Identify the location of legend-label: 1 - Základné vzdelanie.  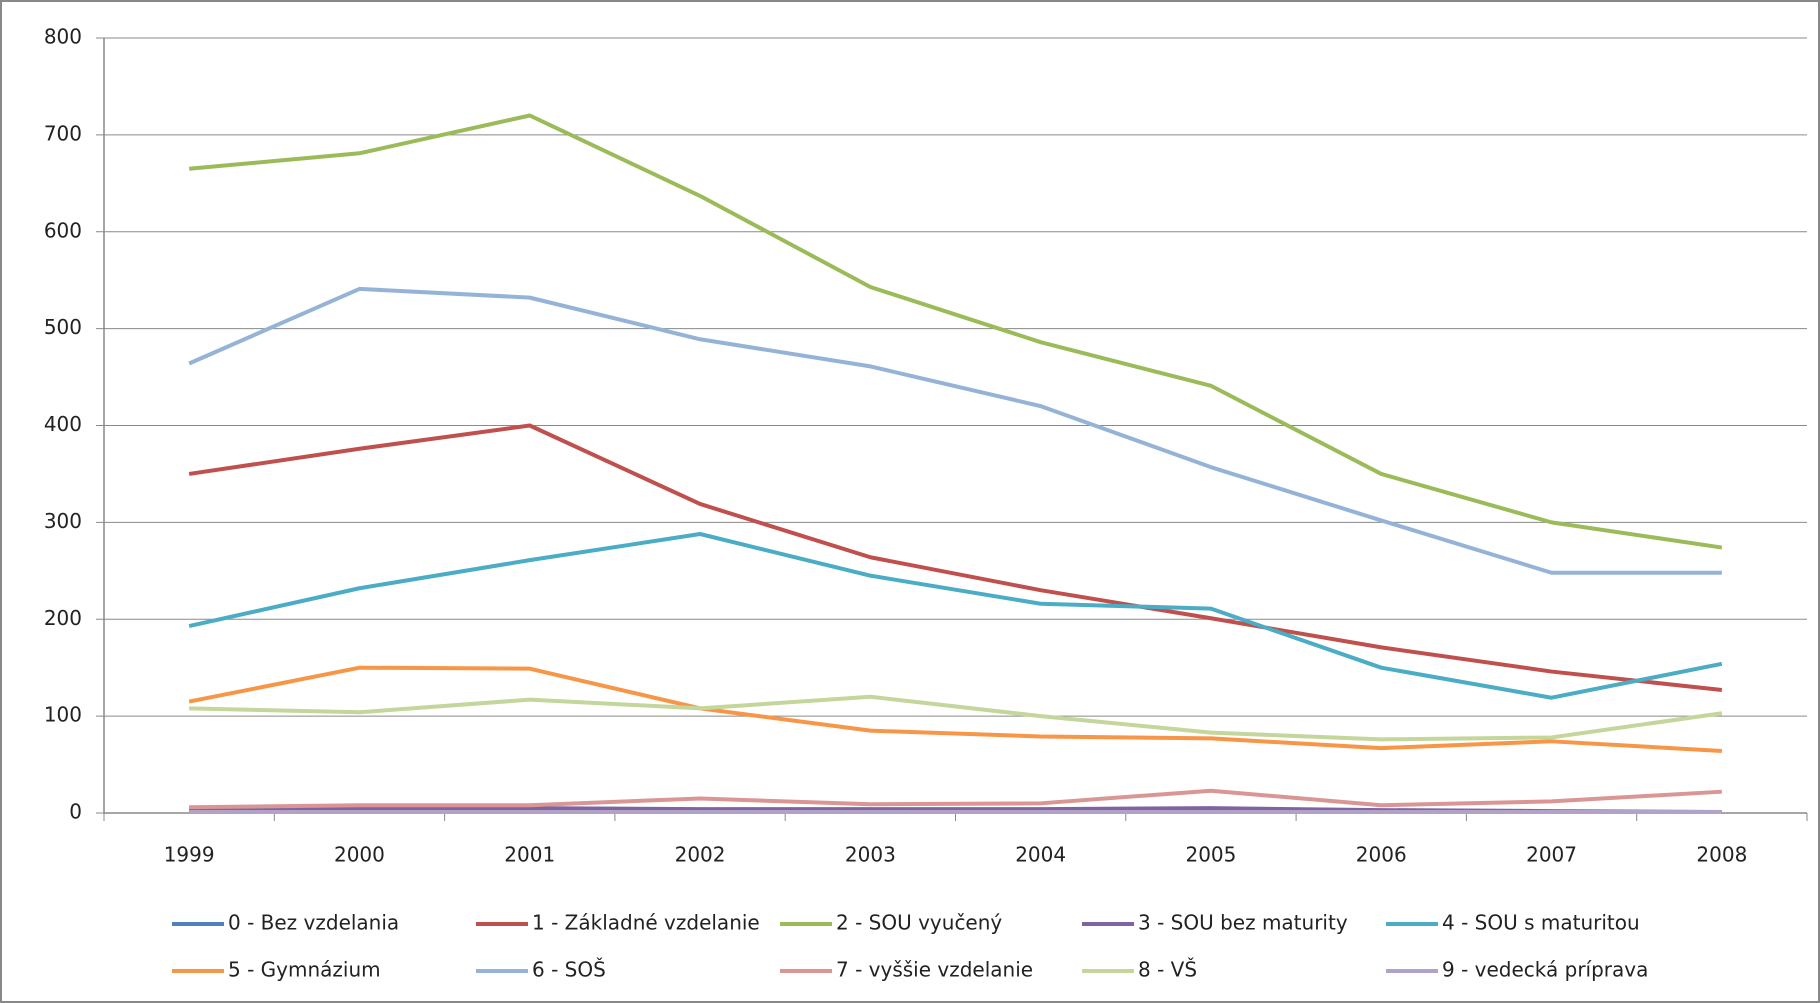
(646, 923).